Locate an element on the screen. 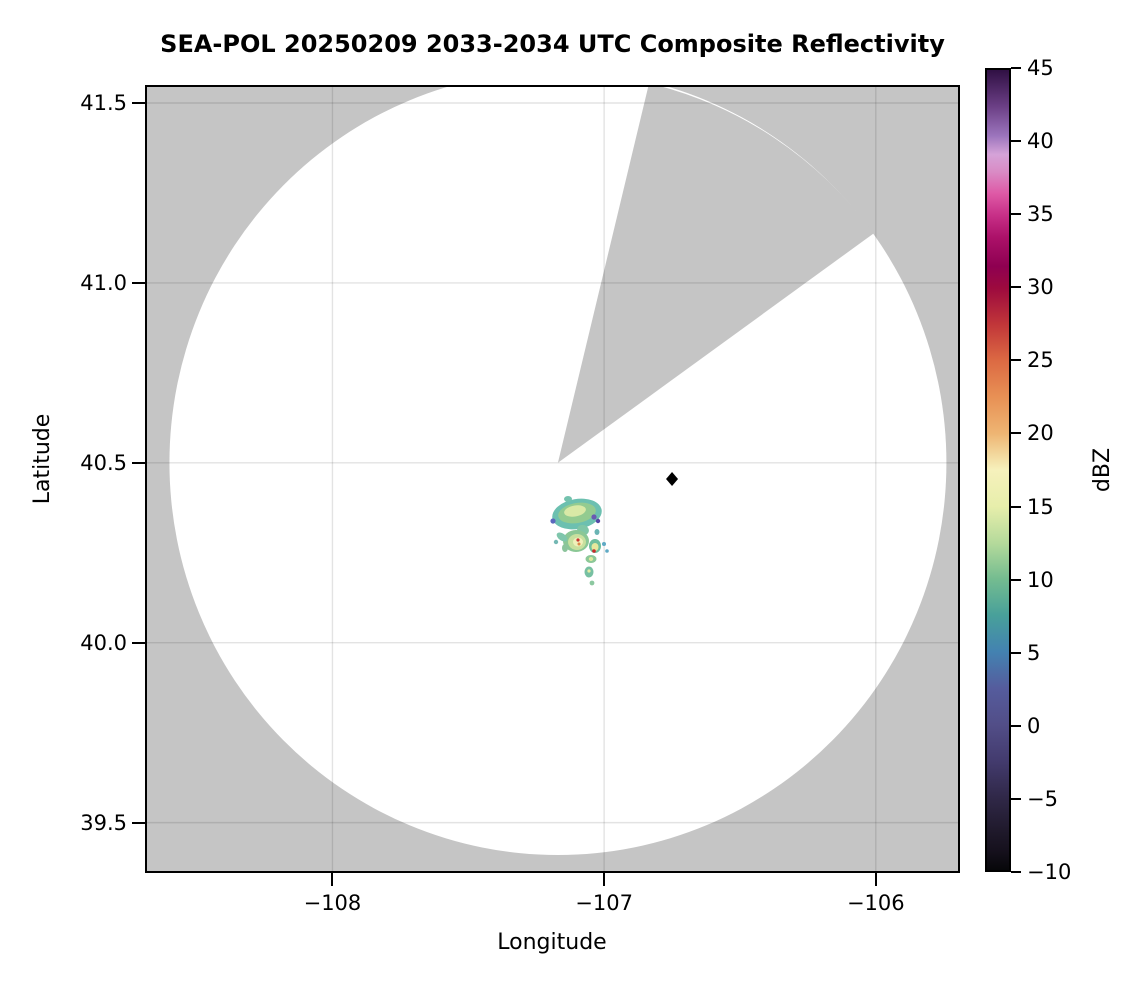 Image resolution: width=1146 pixels, height=990 pixels. y-tick-label: 39.5 is located at coordinates (103, 822).